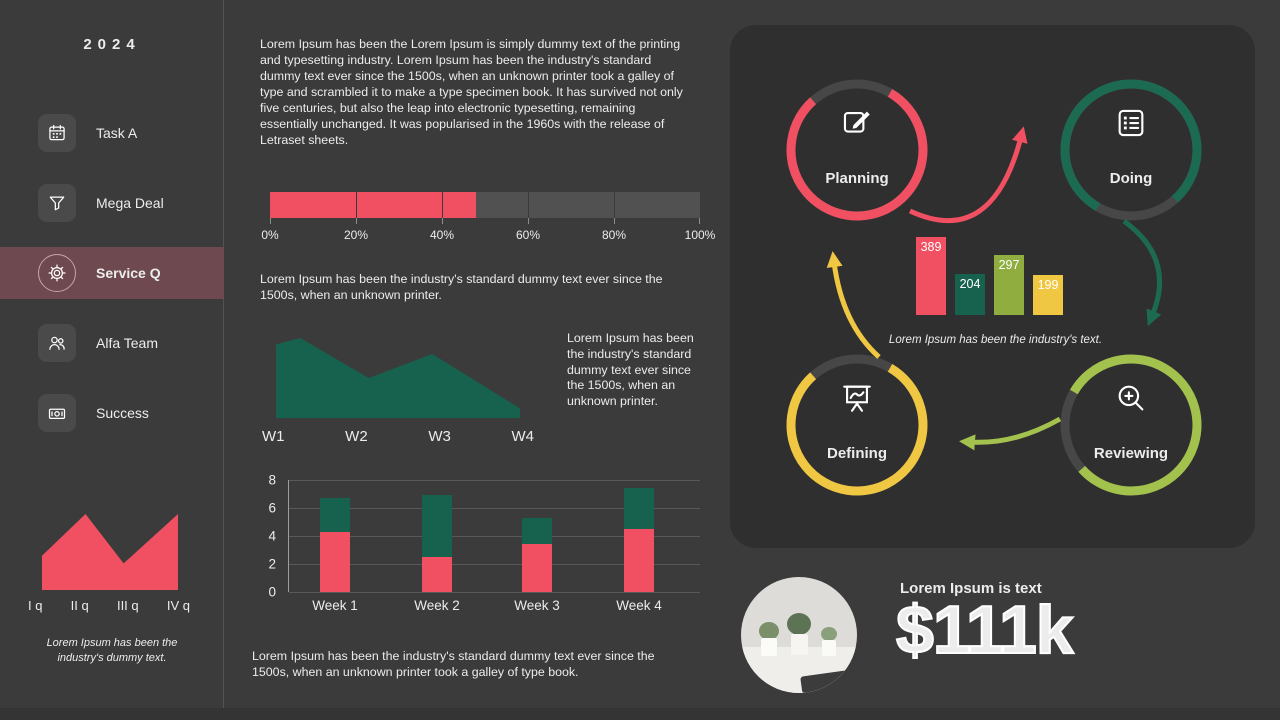 The height and width of the screenshot is (720, 1280). Describe the element at coordinates (57, 203) in the screenshot. I see `funnel-icon` at that location.